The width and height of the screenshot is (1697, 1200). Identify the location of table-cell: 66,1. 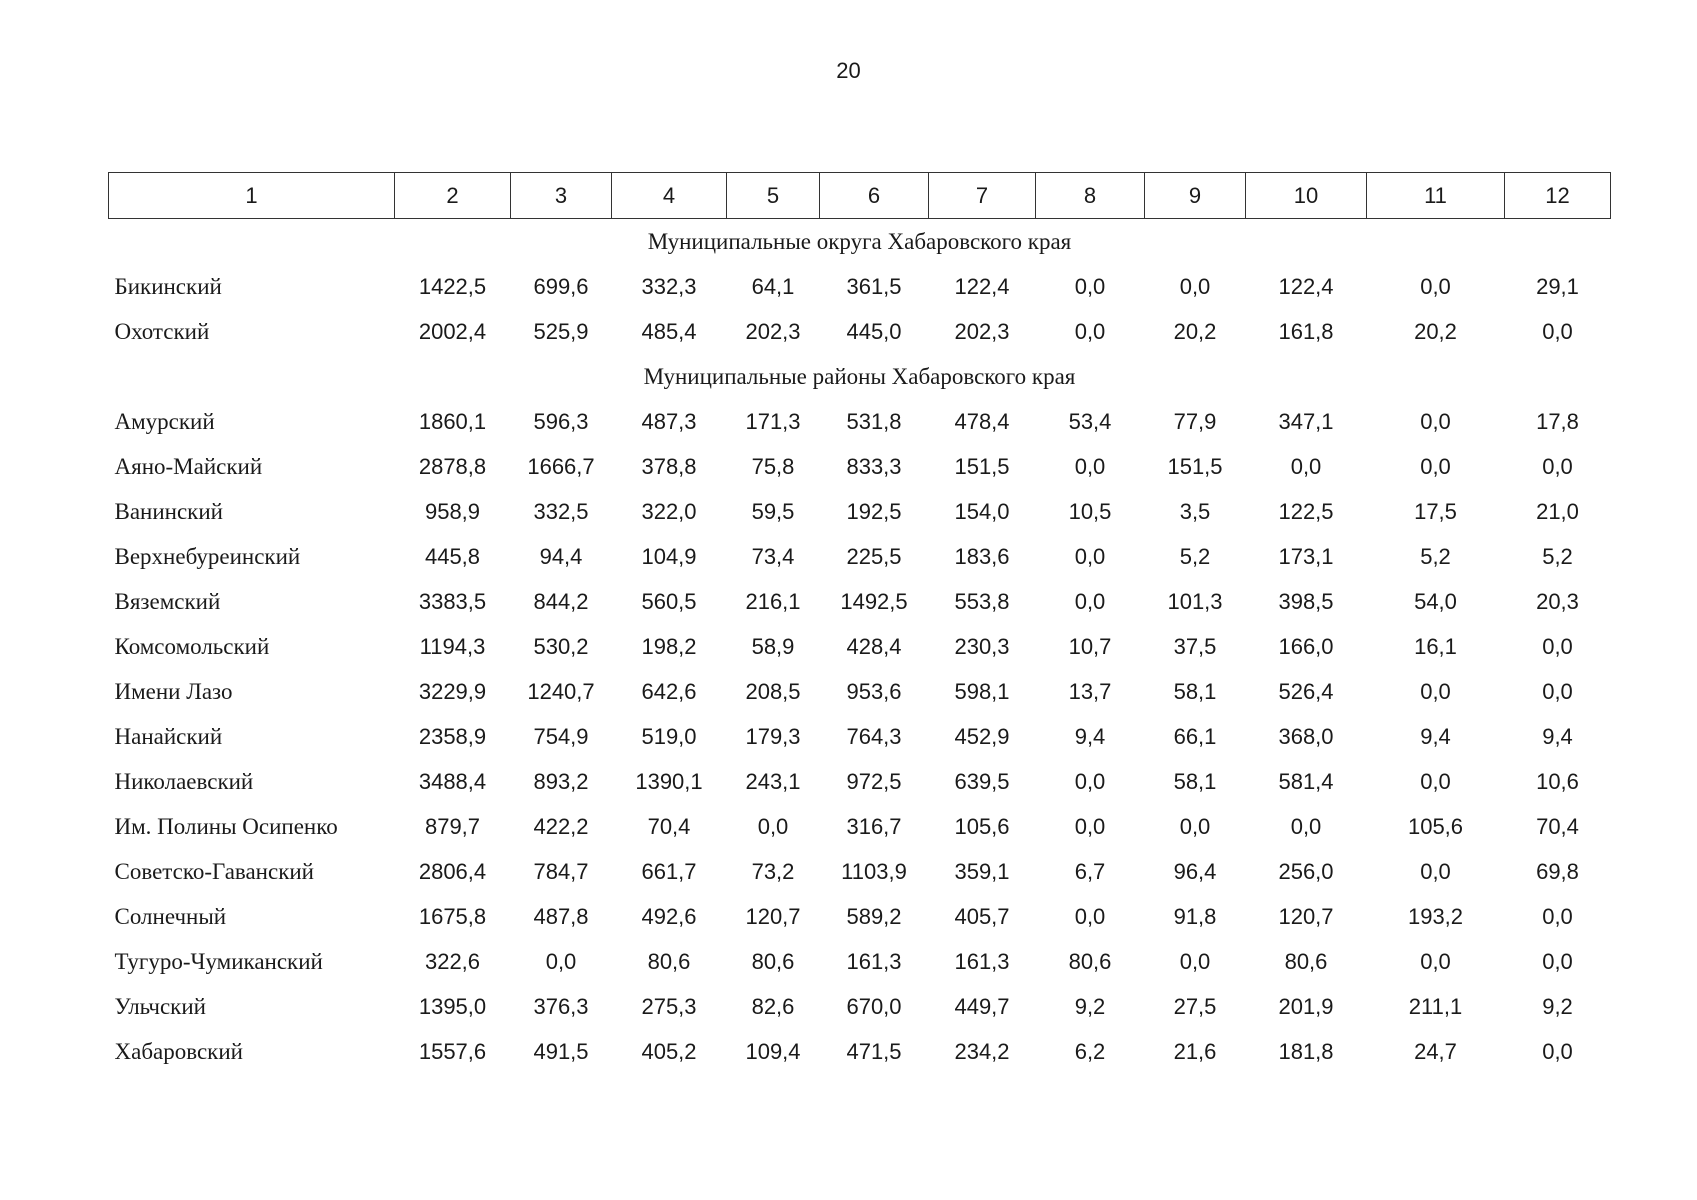
(1195, 736).